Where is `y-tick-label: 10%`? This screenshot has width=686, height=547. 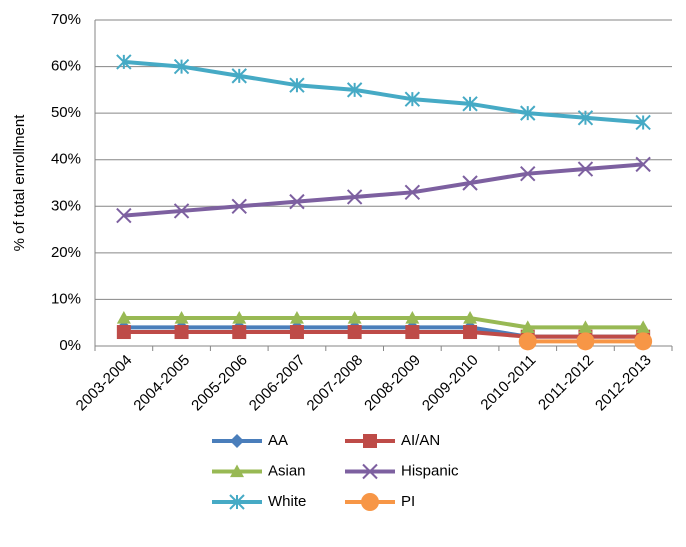 y-tick-label: 10% is located at coordinates (66, 298).